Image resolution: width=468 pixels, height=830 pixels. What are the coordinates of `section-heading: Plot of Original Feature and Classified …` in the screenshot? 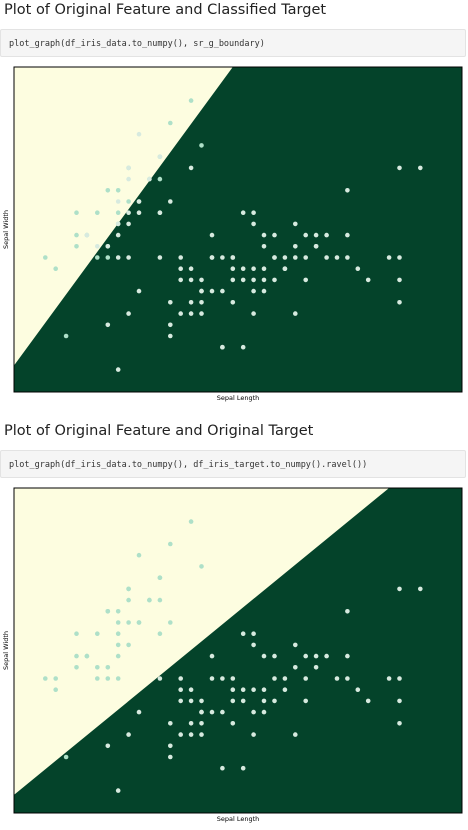 It's located at (165, 10).